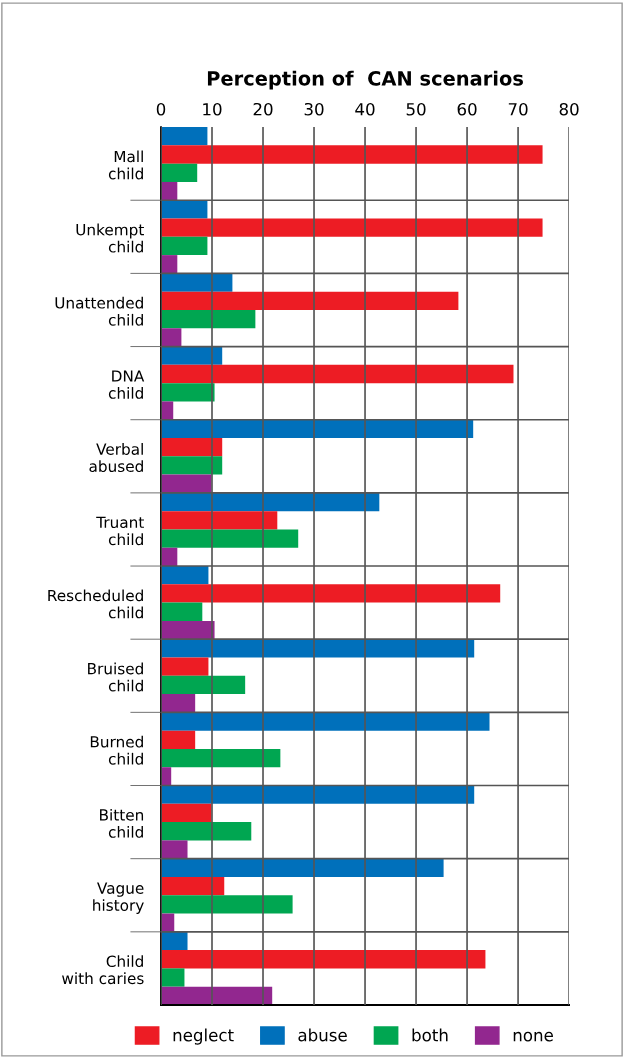 Image resolution: width=624 pixels, height=1059 pixels. Describe the element at coordinates (125, 165) in the screenshot. I see `y-tick-label: Mall child` at that location.